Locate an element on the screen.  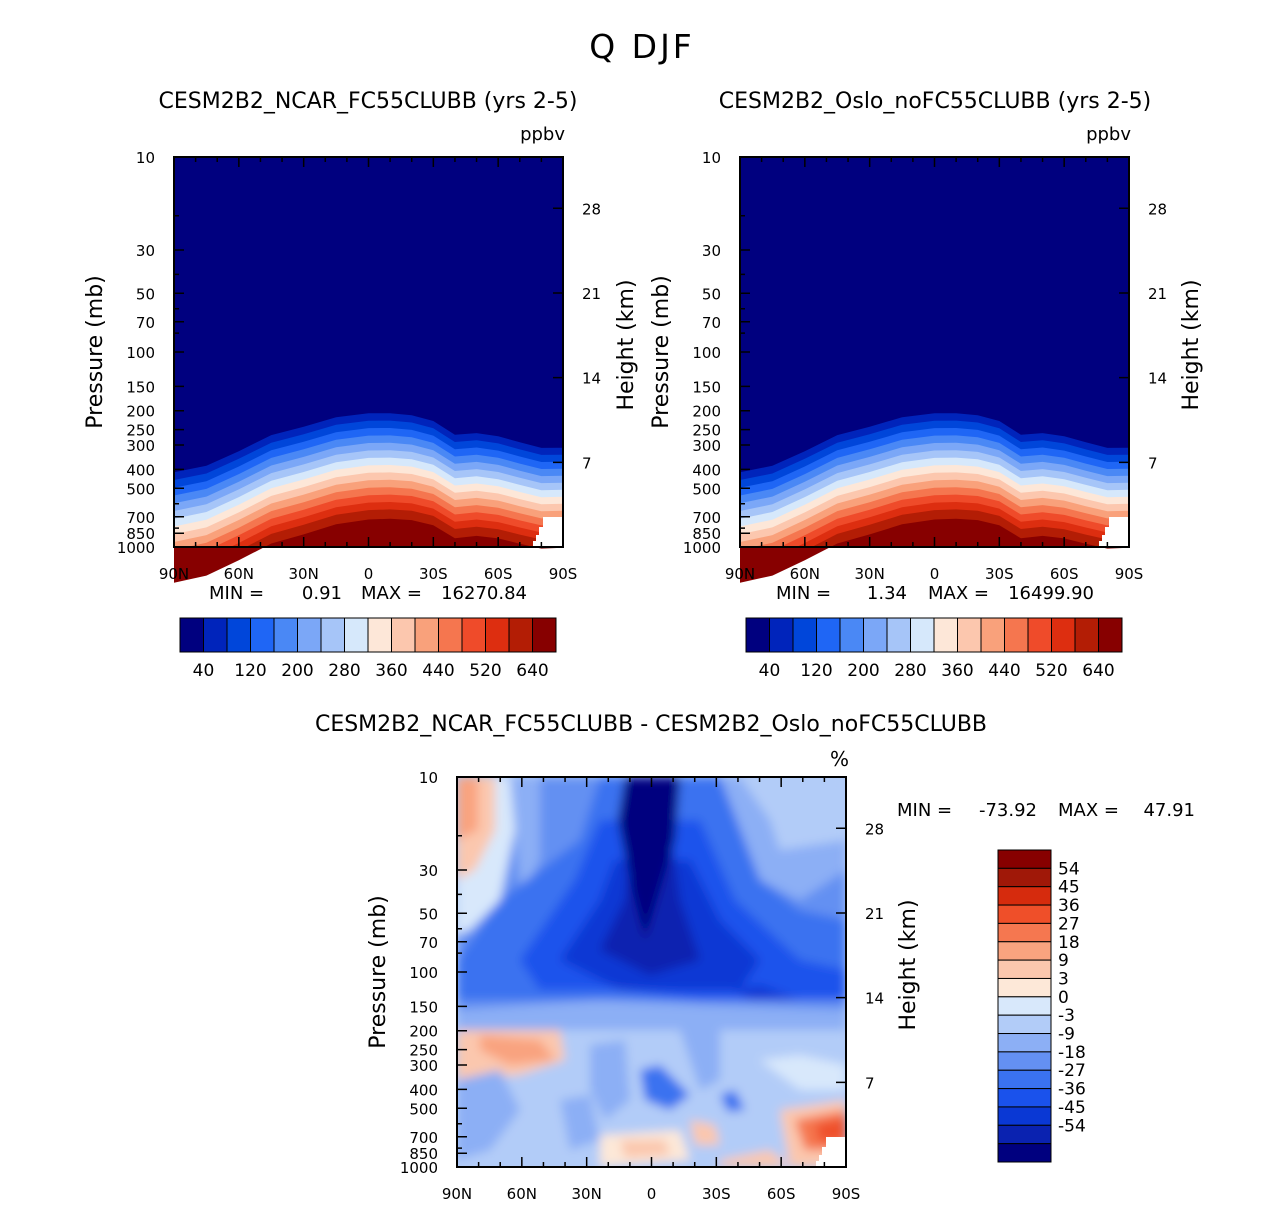
colorbar-label: 360 is located at coordinates (391, 671).